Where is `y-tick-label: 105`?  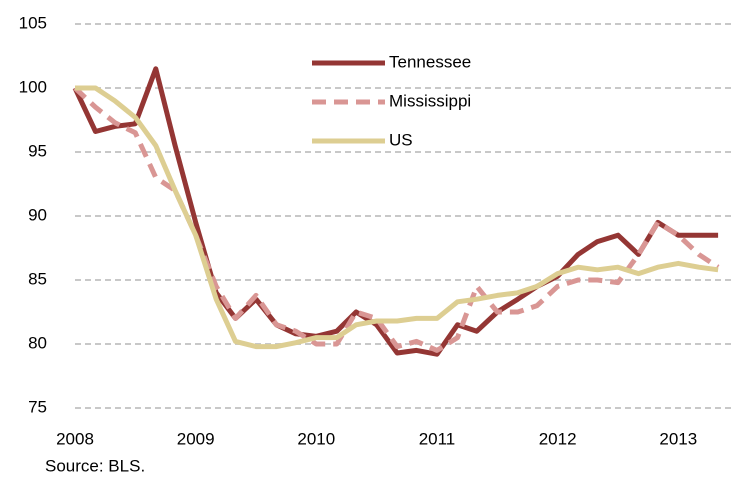 y-tick-label: 105 is located at coordinates (33, 22).